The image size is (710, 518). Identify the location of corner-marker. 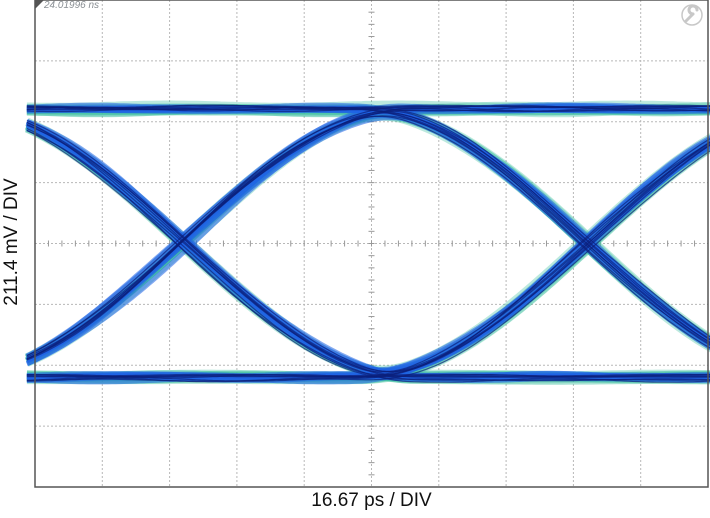
(39, 4).